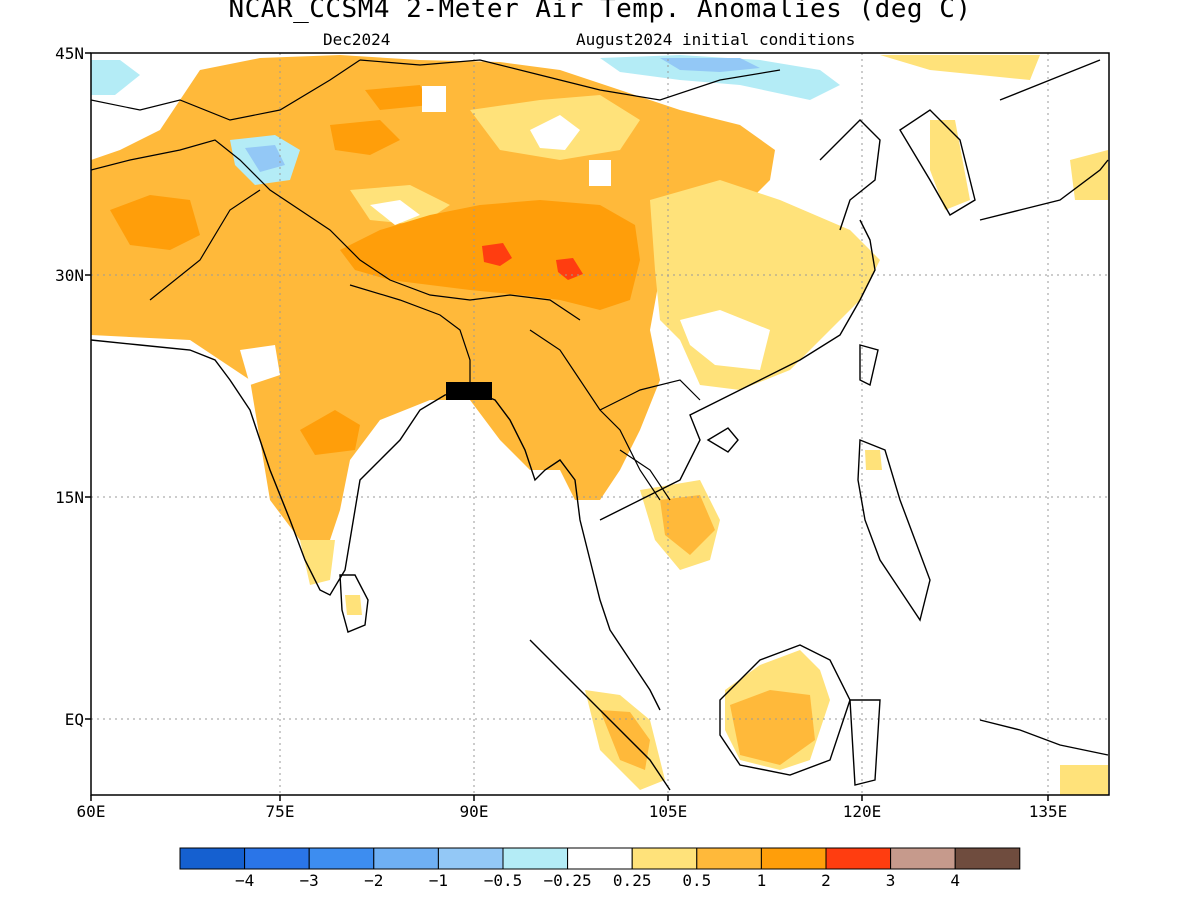 Image resolution: width=1200 pixels, height=900 pixels. What do you see at coordinates (280, 811) in the screenshot?
I see `lon-label-75e: 75E` at bounding box center [280, 811].